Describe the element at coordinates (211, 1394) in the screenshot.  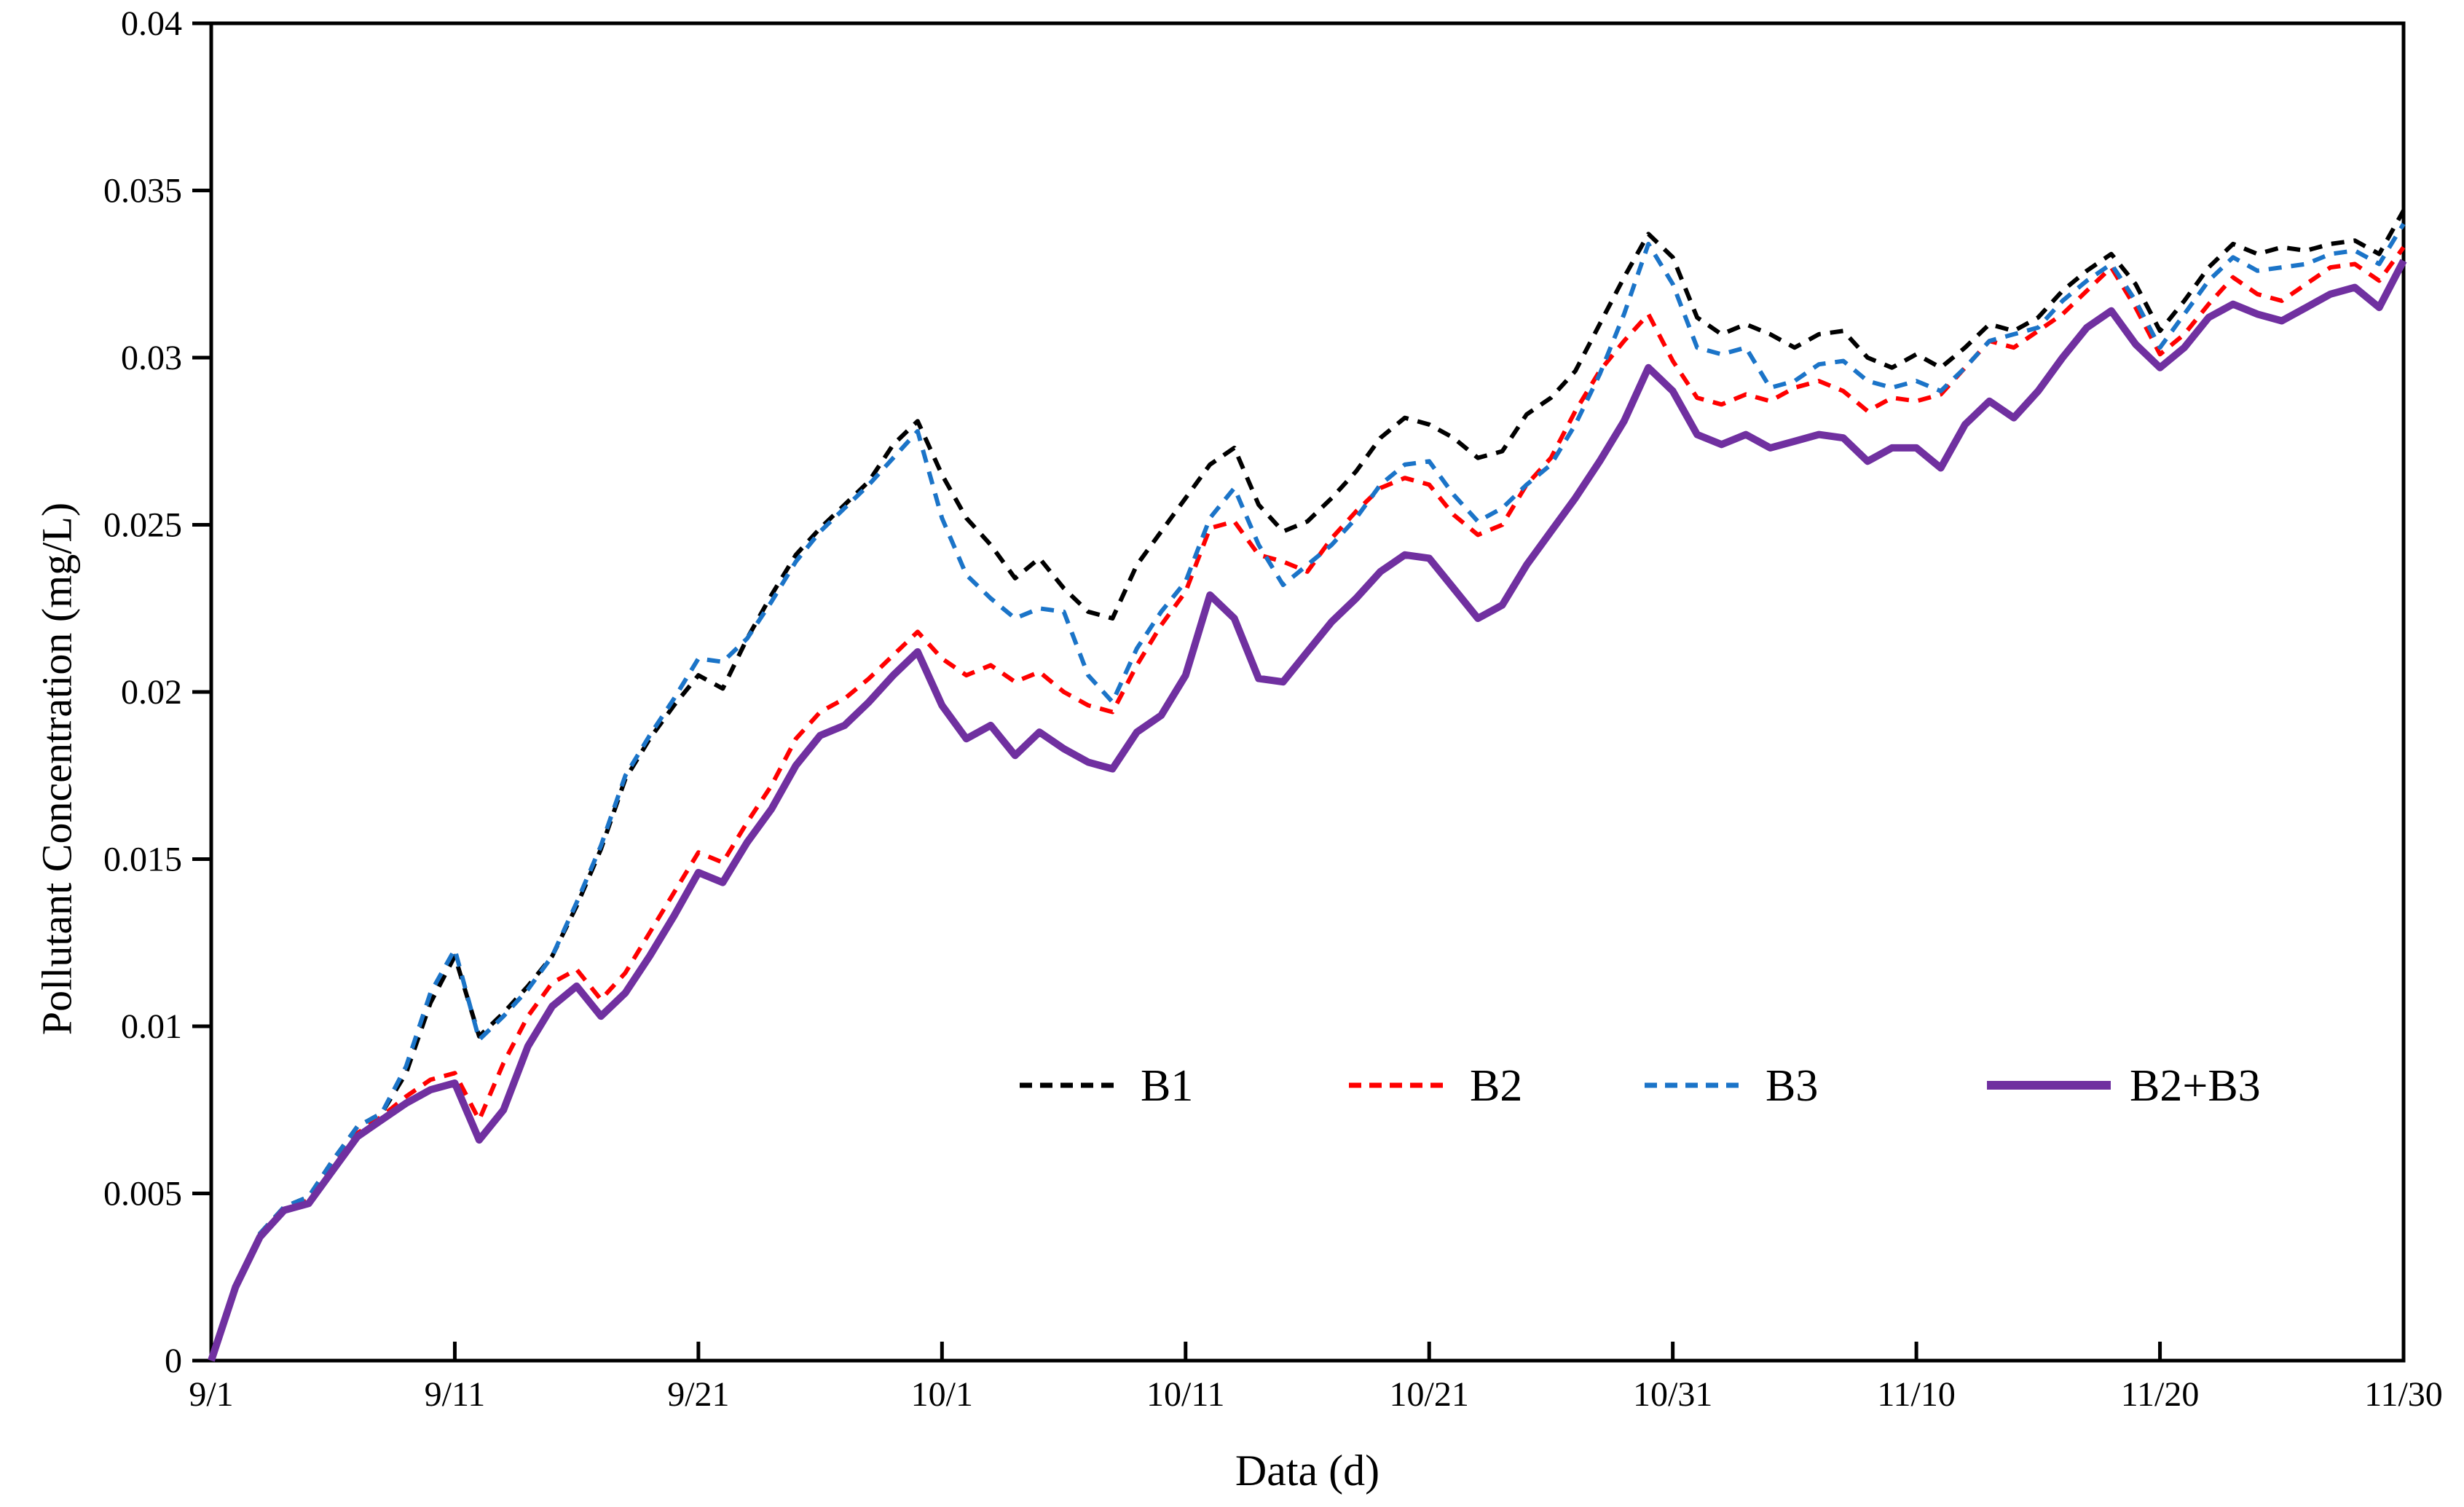
I see `x-tick-label: 9/1` at that location.